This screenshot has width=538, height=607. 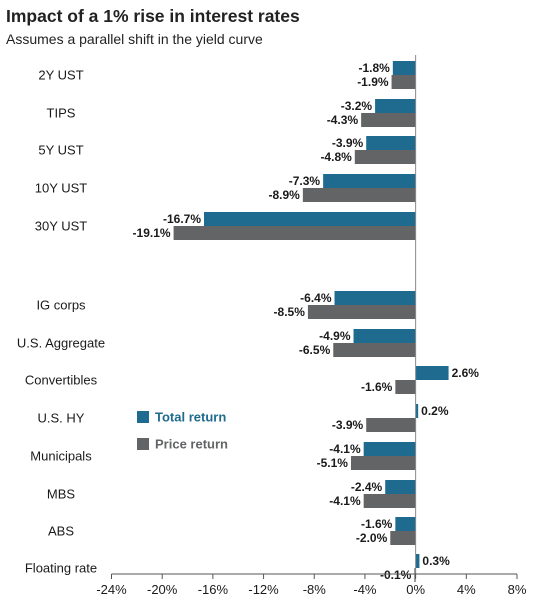 I want to click on x-tick-label: 0%, so click(x=415, y=589).